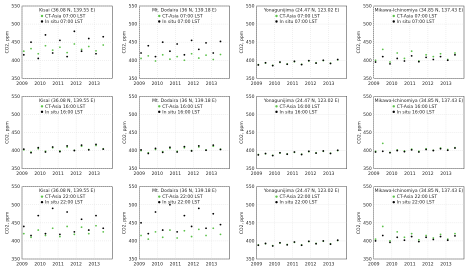 The width and height of the screenshot is (469, 271). I want to click on legend-label: CT-Asia 16:00 LST, so click(182, 107).